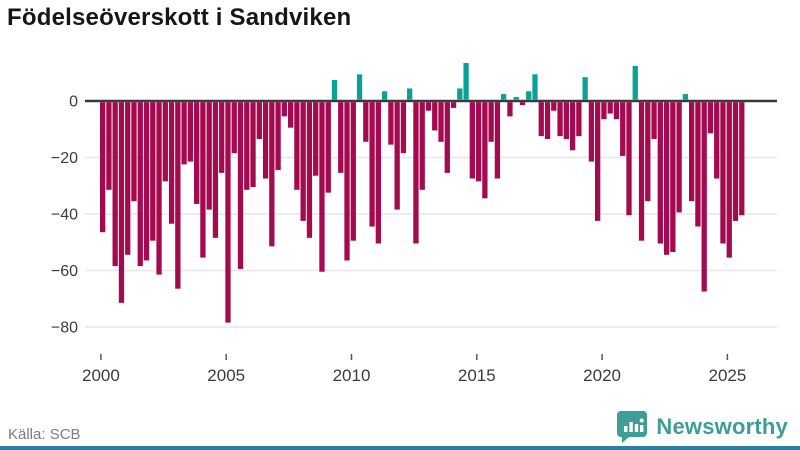 Image resolution: width=800 pixels, height=450 pixels. I want to click on x-tick-label: 2020, so click(602, 375).